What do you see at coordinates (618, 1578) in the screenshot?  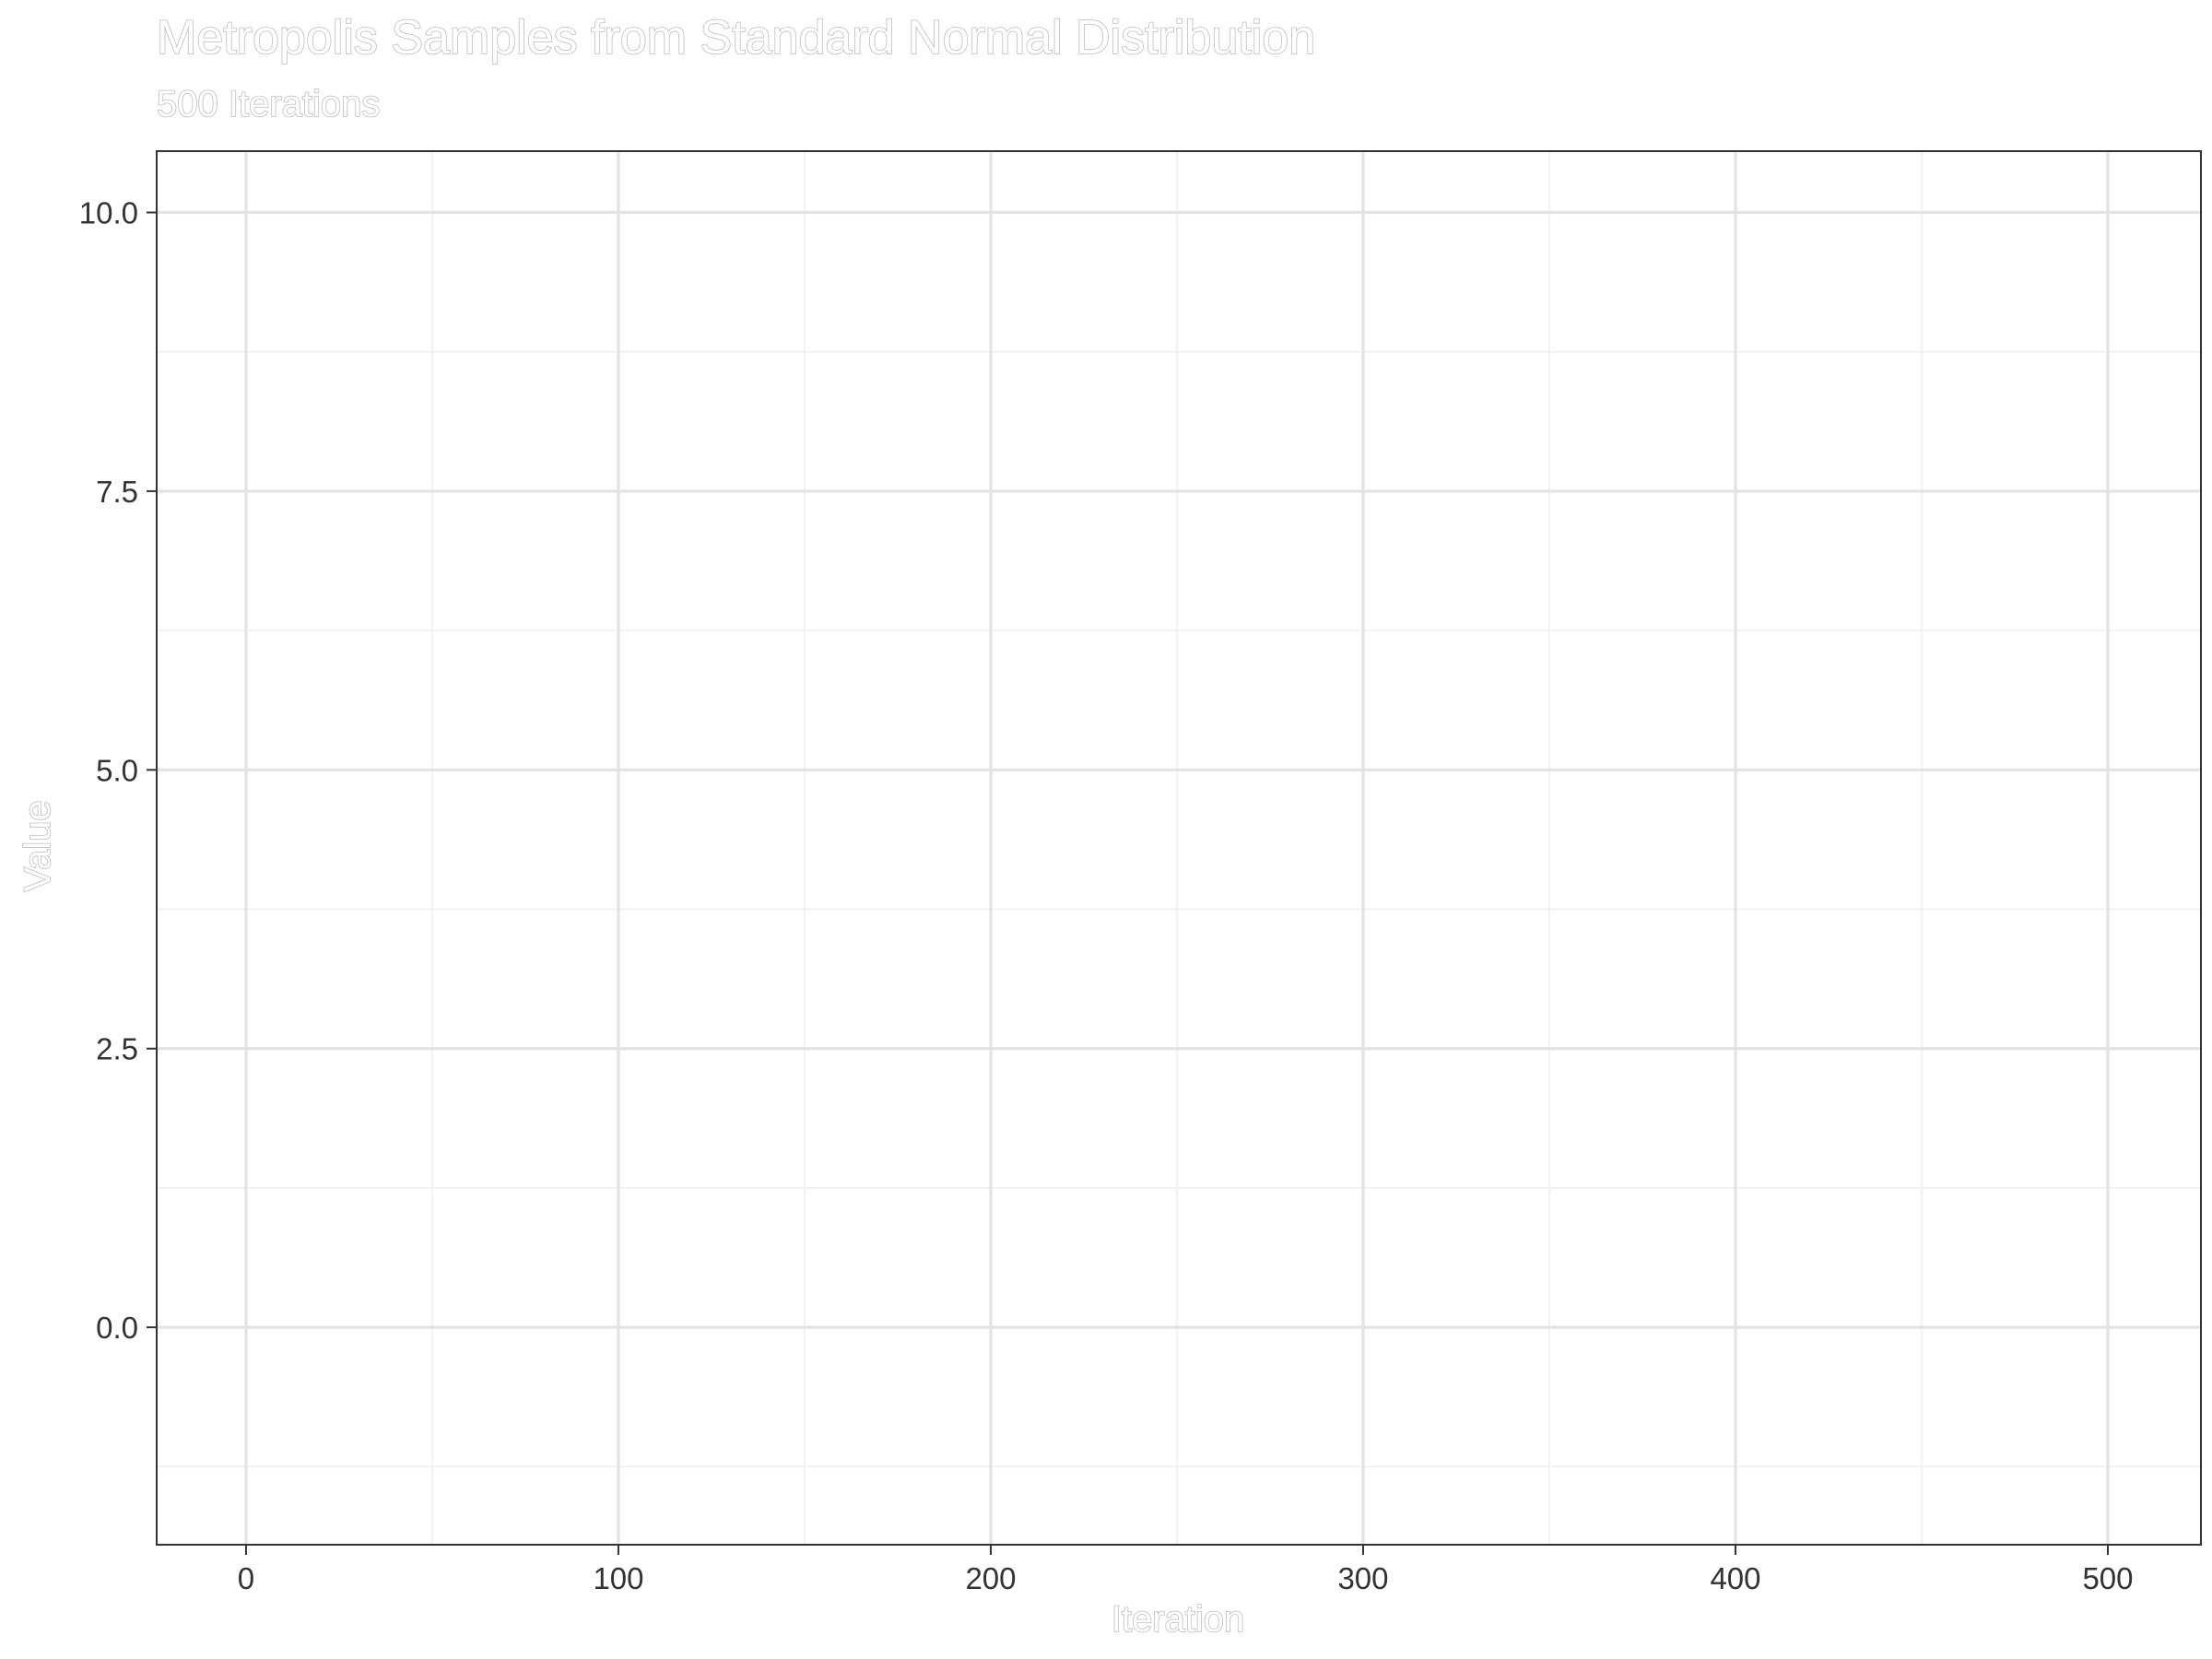 I see `x-tick-label: 100` at bounding box center [618, 1578].